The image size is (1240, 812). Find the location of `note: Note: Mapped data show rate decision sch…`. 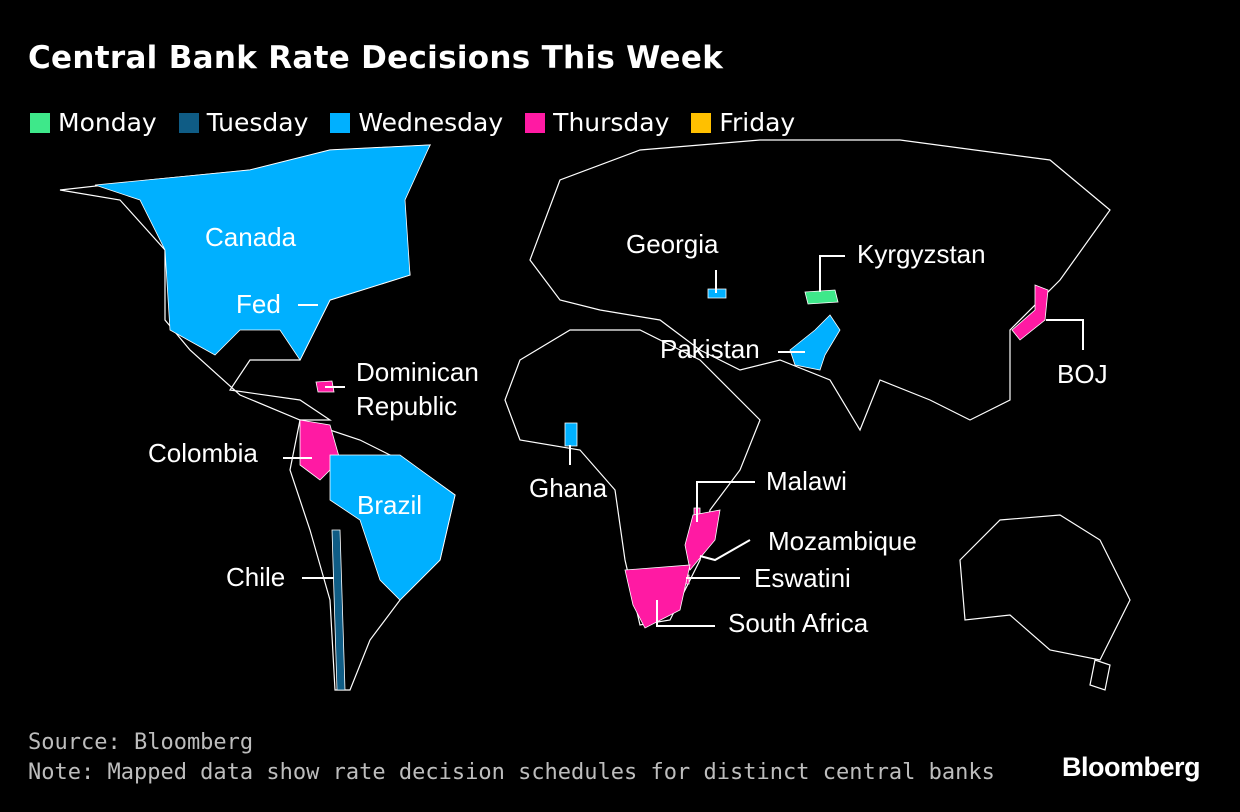

note: Note: Mapped data show rate decision sch… is located at coordinates (511, 772).